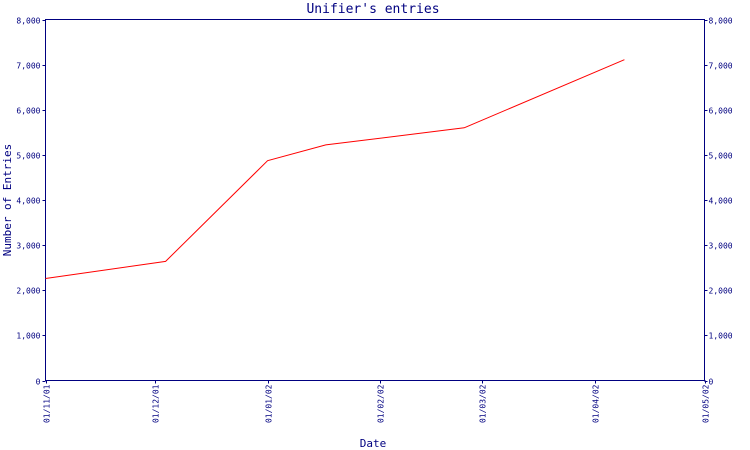 Image resolution: width=750 pixels, height=450 pixels. I want to click on y-tick-label: 8,000, so click(28, 21).